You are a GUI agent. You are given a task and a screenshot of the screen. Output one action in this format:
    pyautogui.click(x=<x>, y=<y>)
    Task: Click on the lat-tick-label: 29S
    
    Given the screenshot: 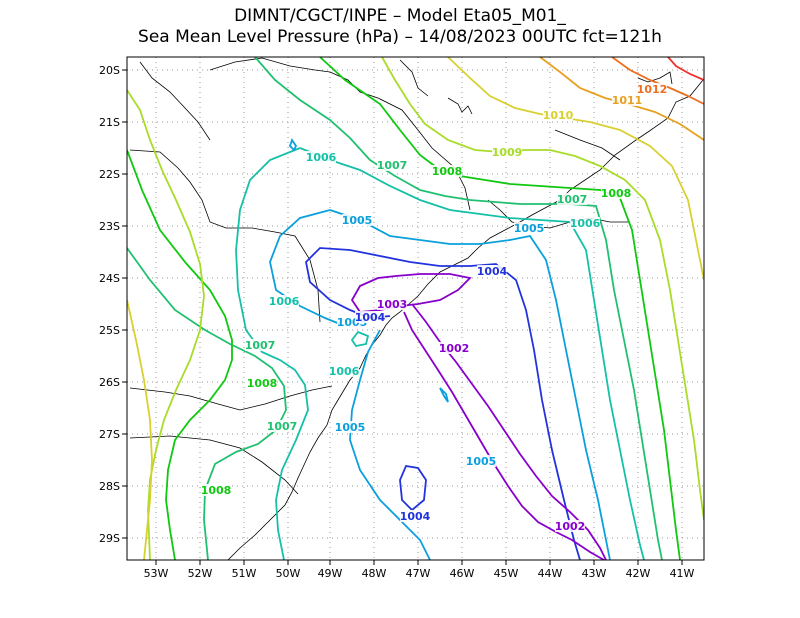 What is the action you would take?
    pyautogui.click(x=109, y=538)
    